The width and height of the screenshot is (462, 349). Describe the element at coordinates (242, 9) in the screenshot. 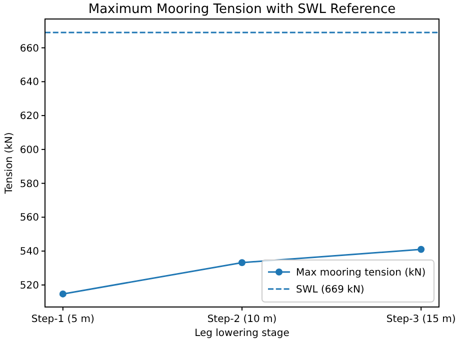

I see `chart-title: Maximum Mooring Tension with SWL Reference` at that location.